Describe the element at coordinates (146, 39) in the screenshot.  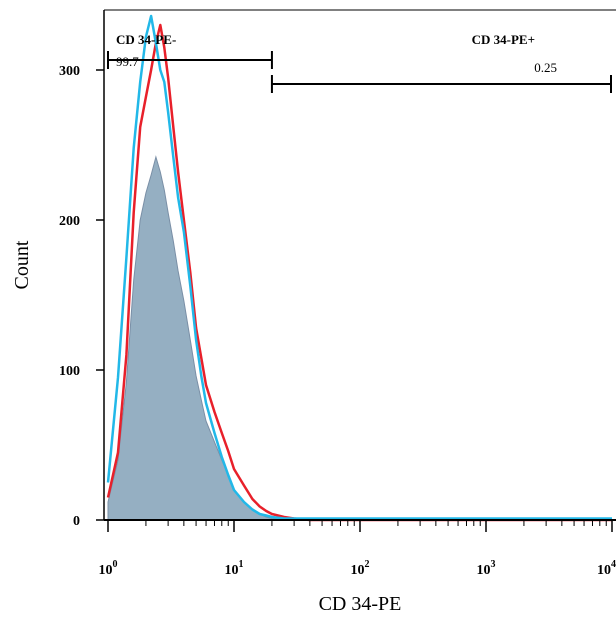
I see `gate-label: CD 34-PE-` at that location.